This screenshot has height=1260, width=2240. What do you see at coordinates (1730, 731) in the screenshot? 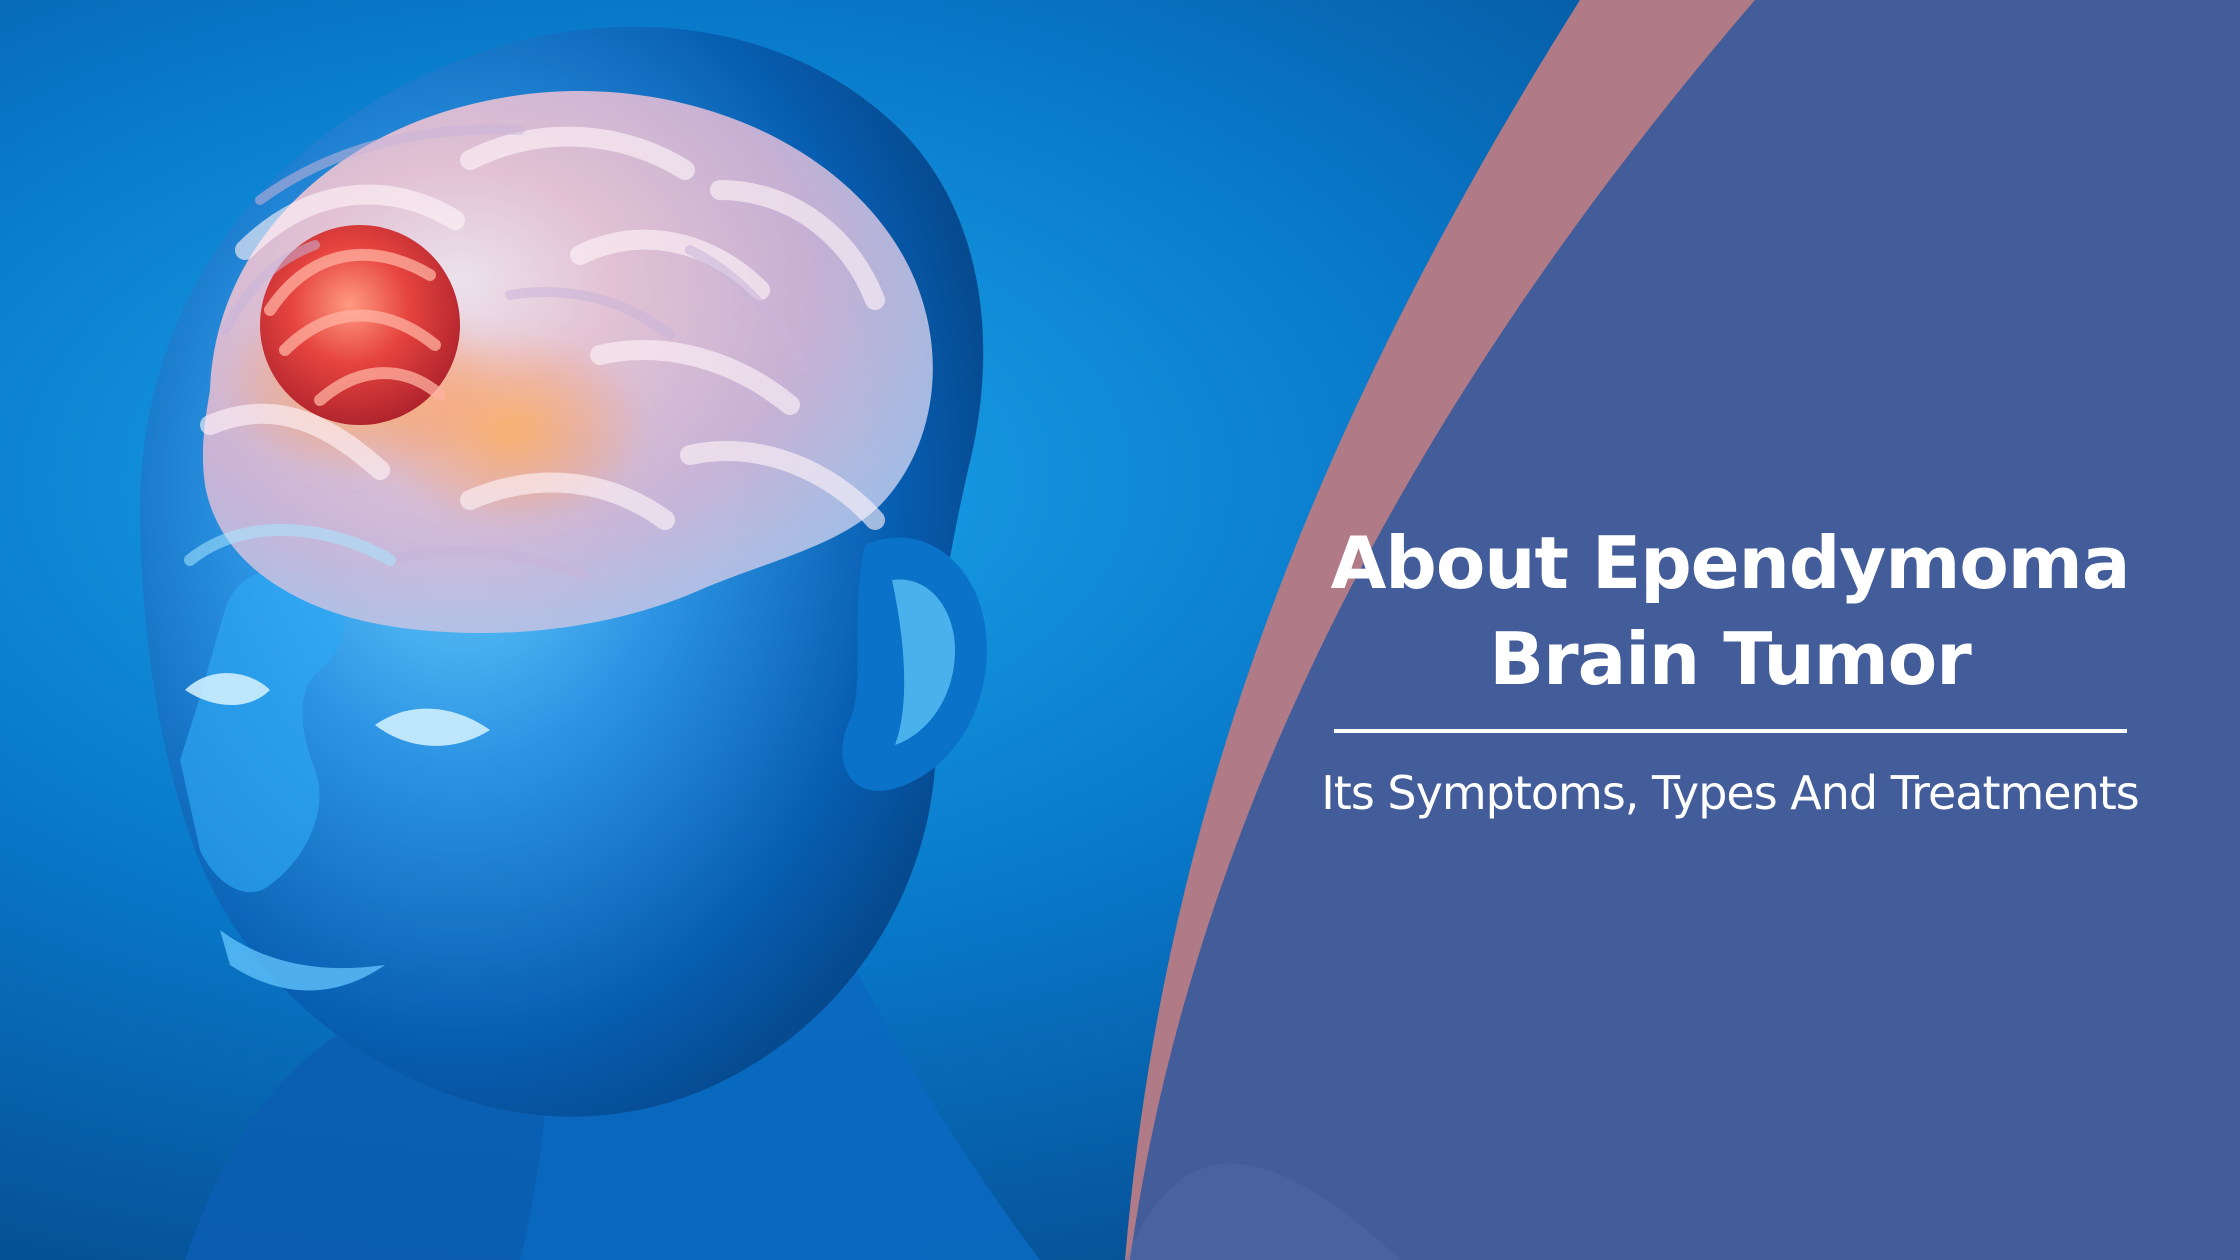
I see `title-divider` at bounding box center [1730, 731].